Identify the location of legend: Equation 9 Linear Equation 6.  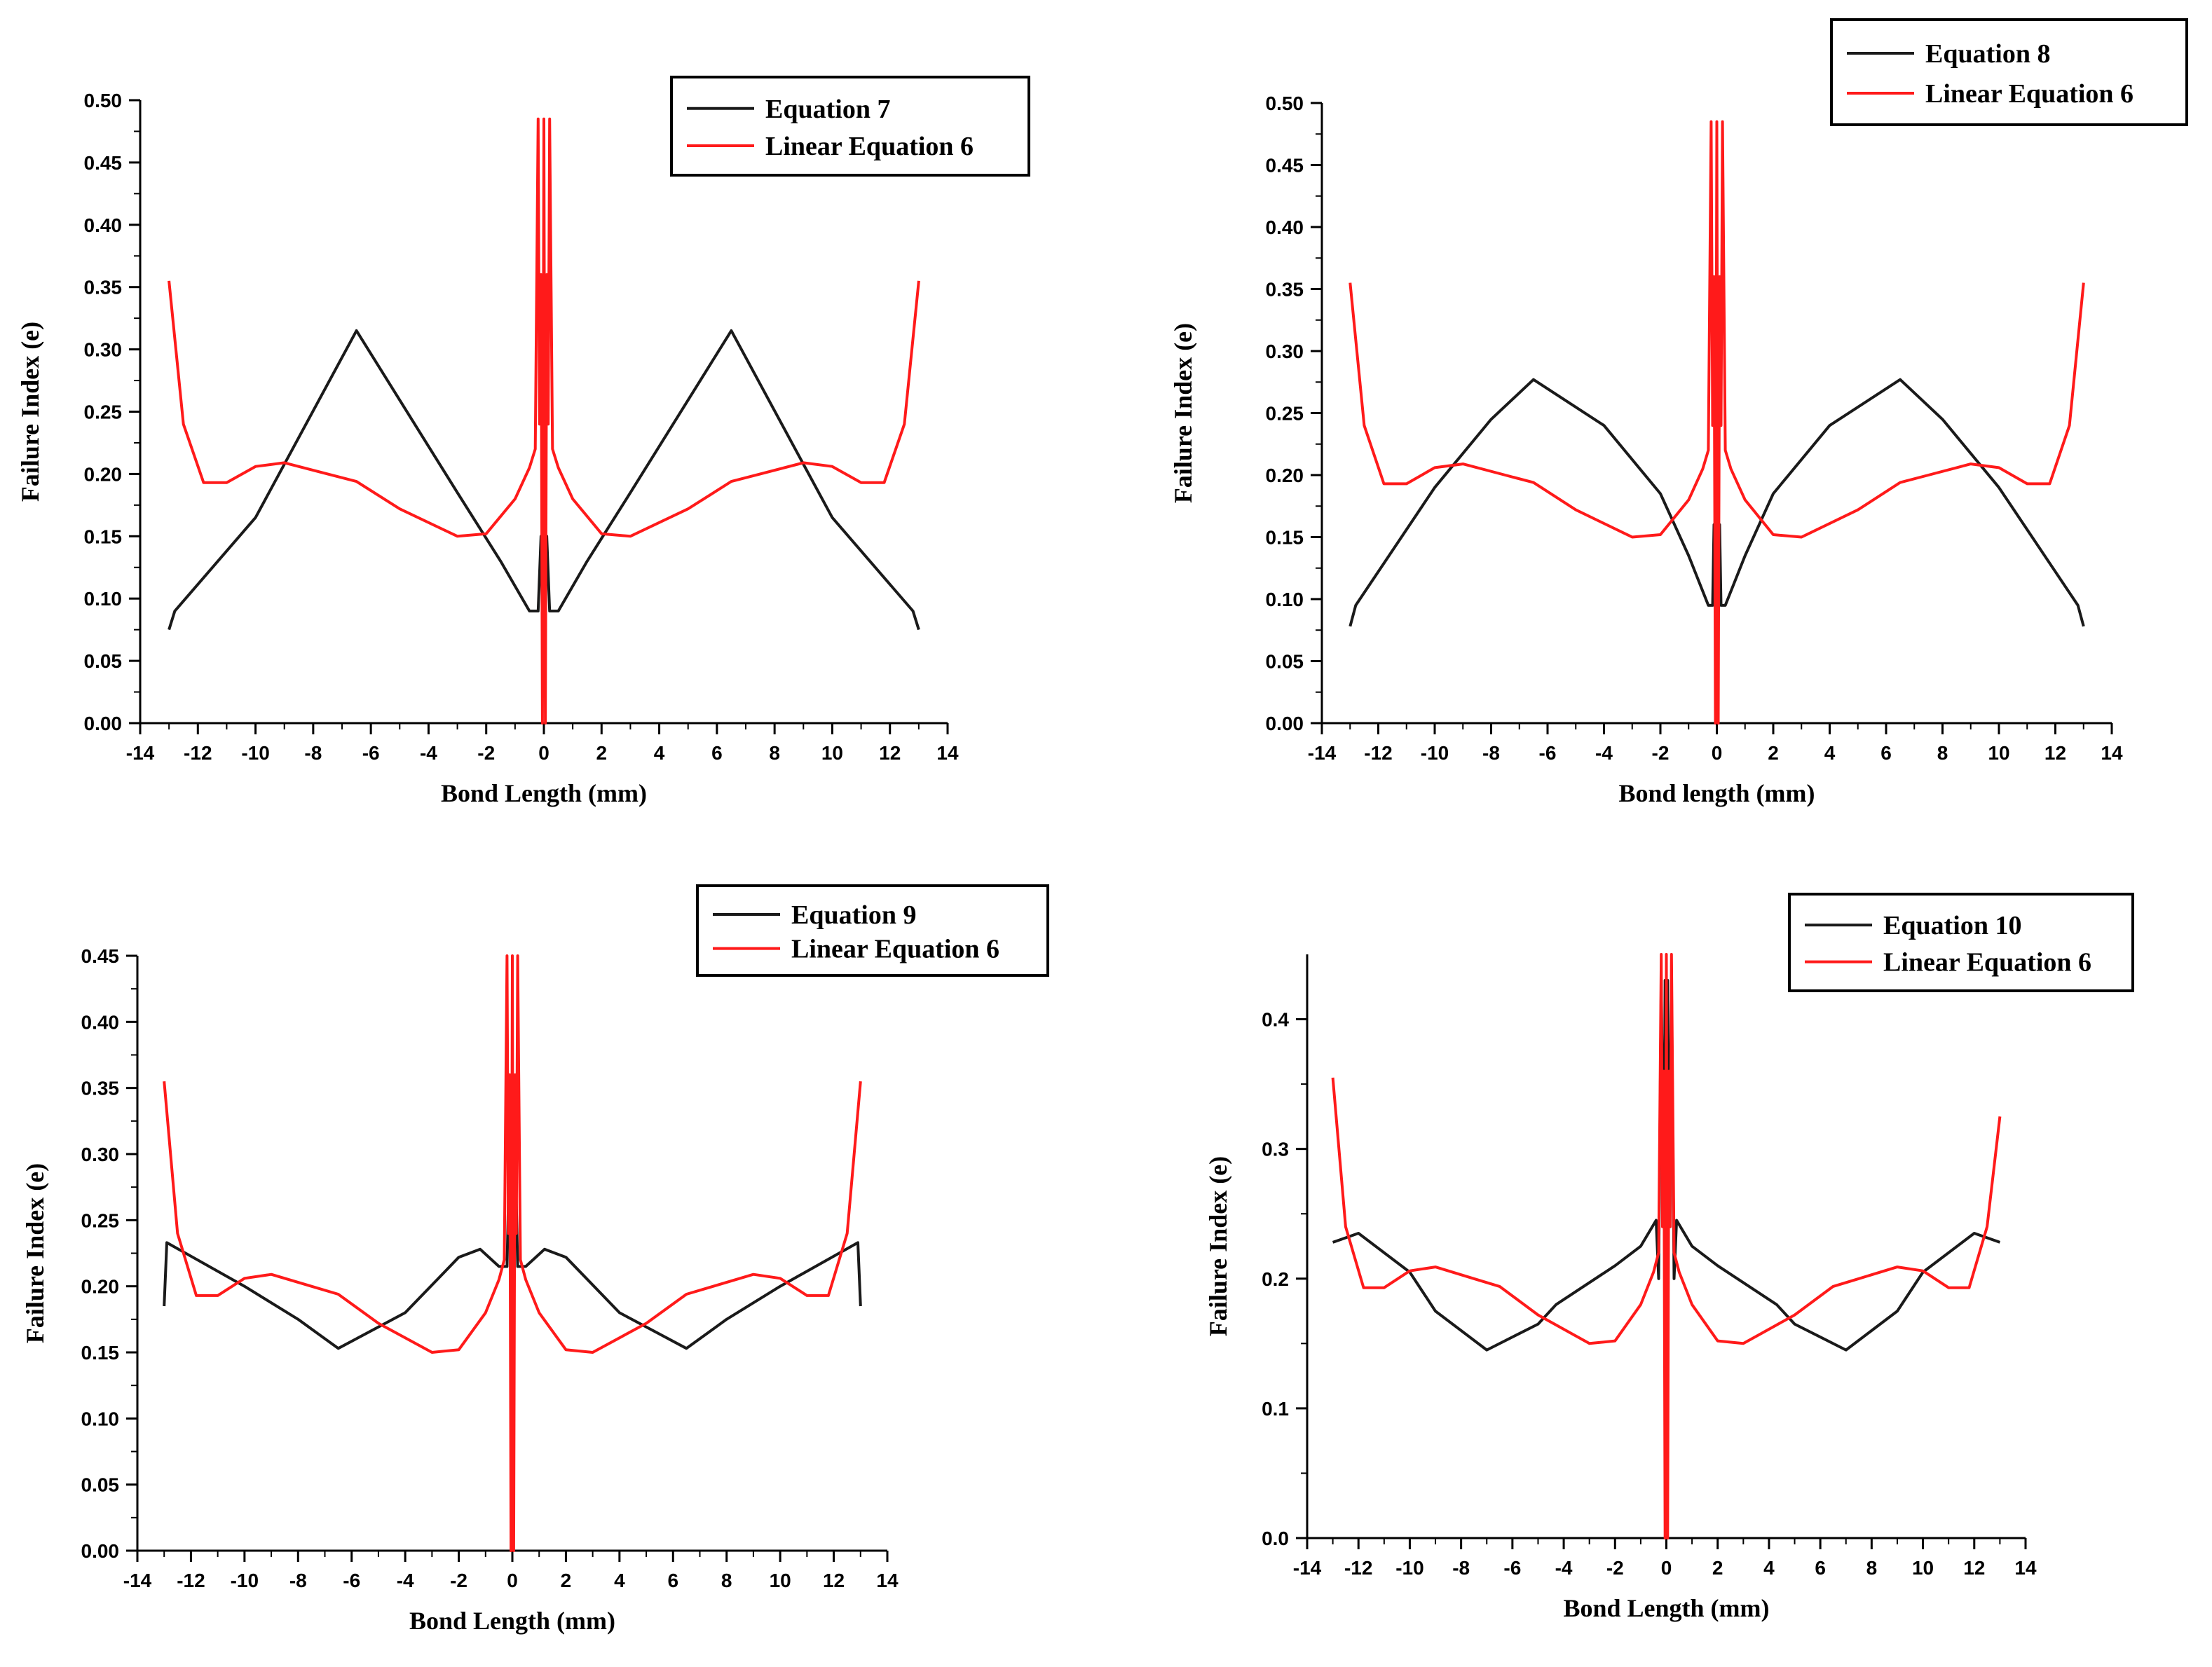
(873, 930).